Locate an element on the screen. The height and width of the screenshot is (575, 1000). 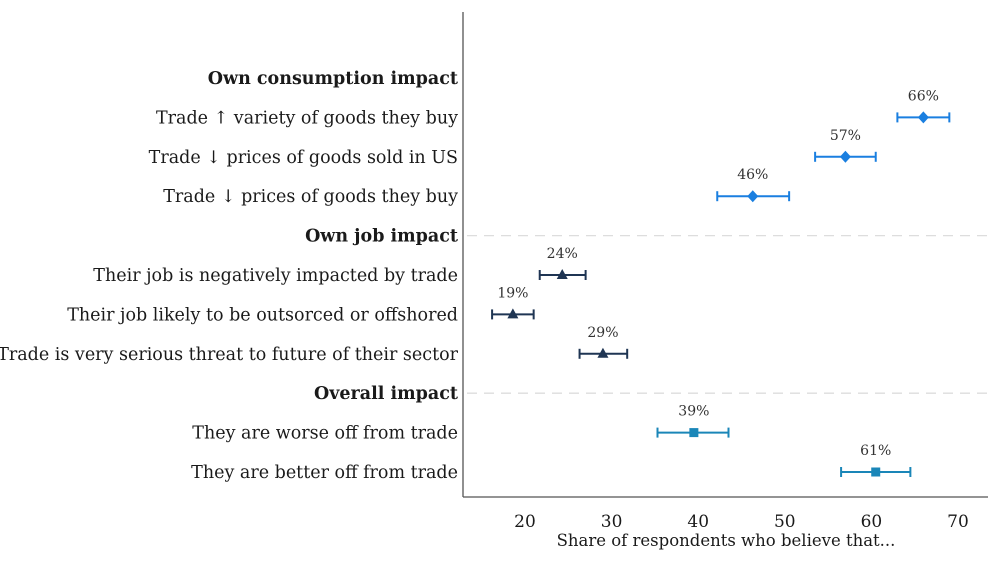
row-label: Trade ↓ prices of goods they buy is located at coordinates (310, 197).